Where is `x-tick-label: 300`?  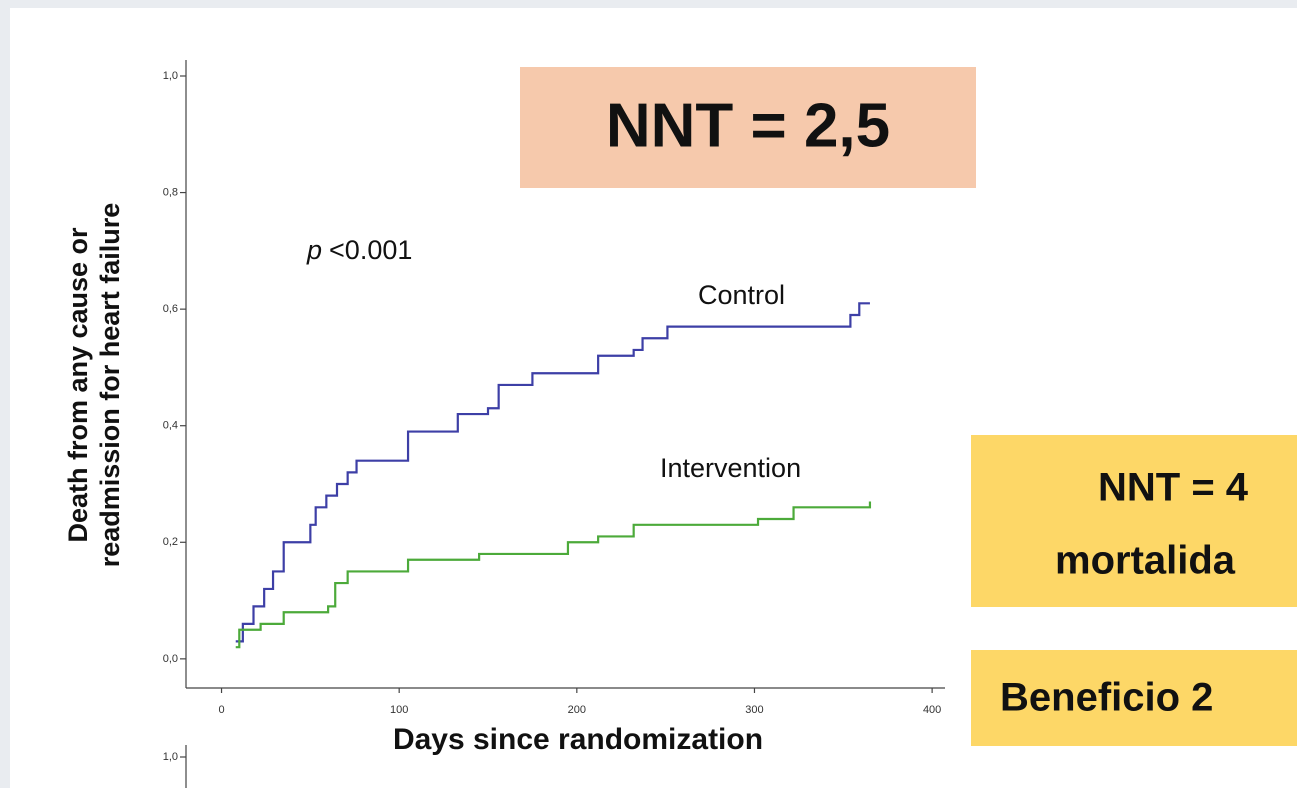 x-tick-label: 300 is located at coordinates (754, 710).